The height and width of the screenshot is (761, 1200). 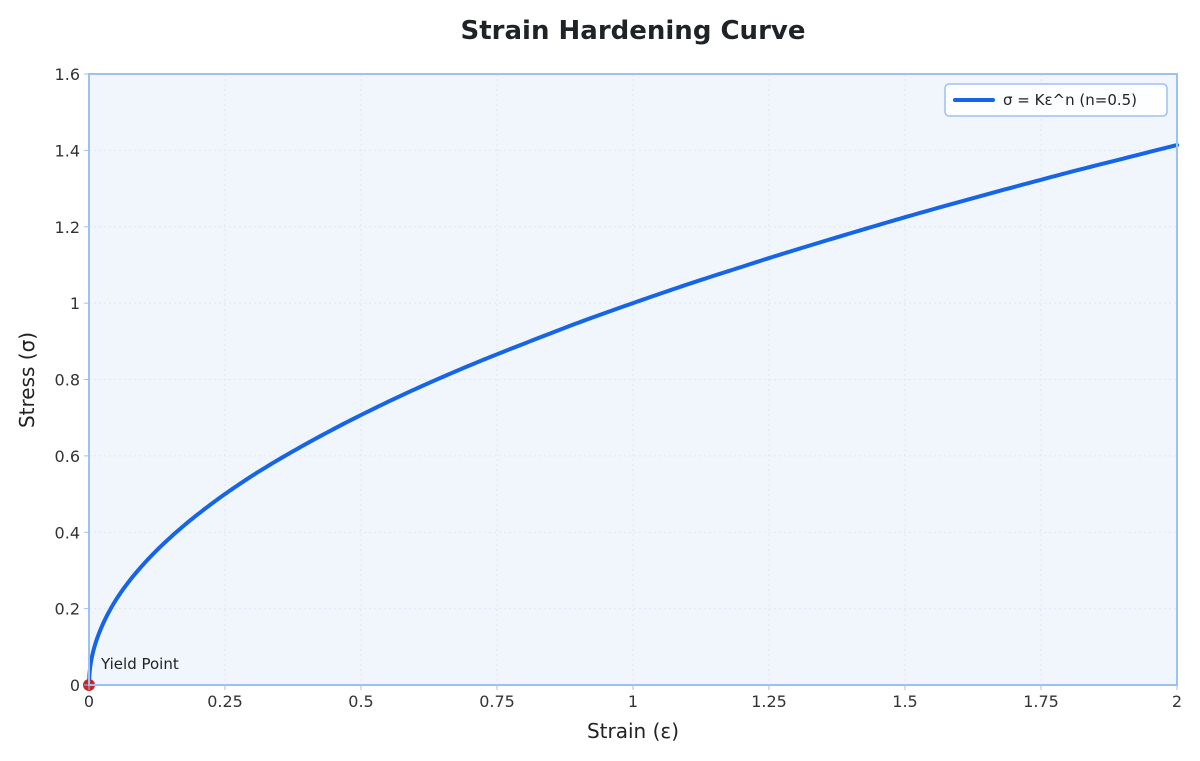 I want to click on y-tick-label: 0.6, so click(x=67, y=456).